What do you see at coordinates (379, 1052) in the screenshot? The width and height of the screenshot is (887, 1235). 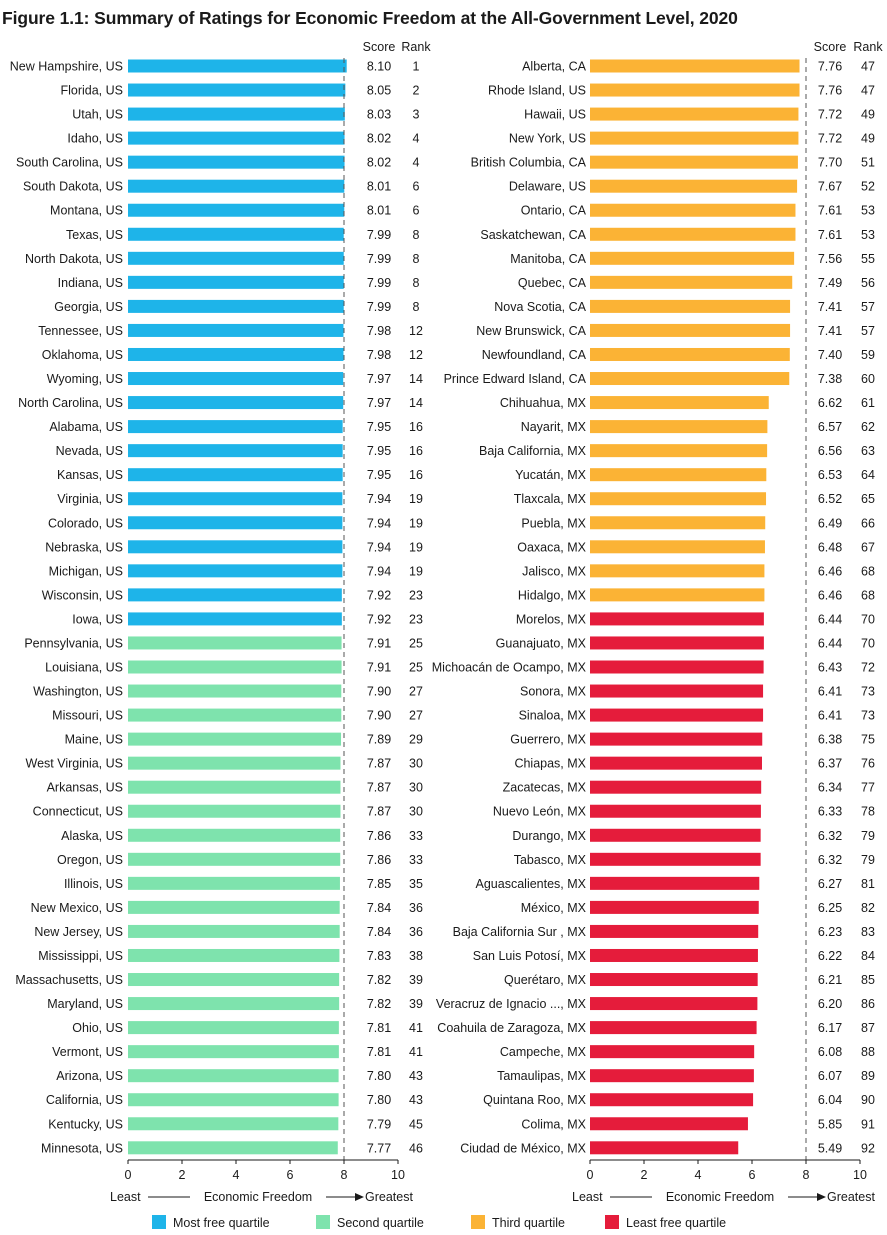 I see `score-value: 7.81` at bounding box center [379, 1052].